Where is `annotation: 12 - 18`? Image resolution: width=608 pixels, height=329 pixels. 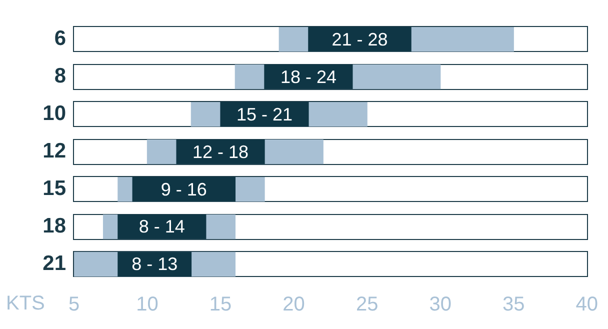 annotation: 12 - 18 is located at coordinates (220, 152).